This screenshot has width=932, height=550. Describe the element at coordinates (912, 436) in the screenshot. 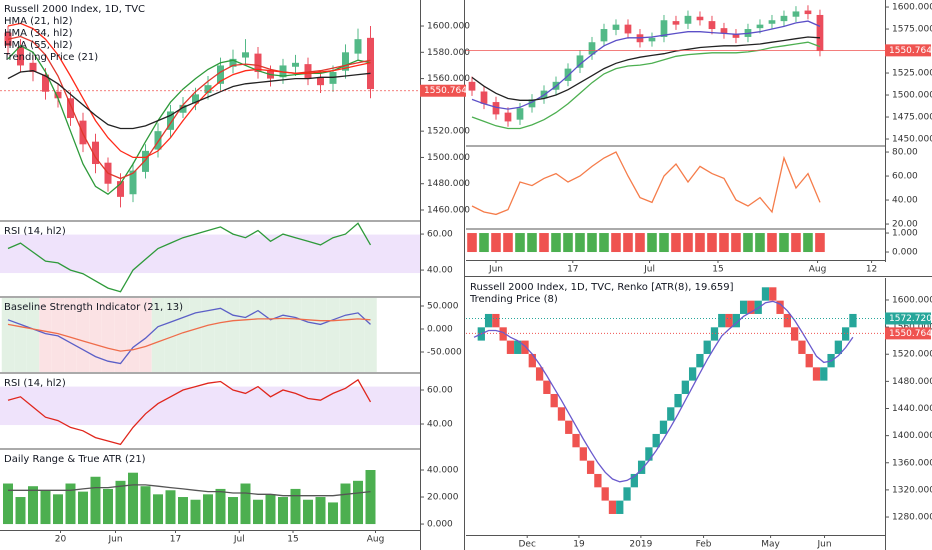

I see `y-tick-label: 1400.000` at that location.